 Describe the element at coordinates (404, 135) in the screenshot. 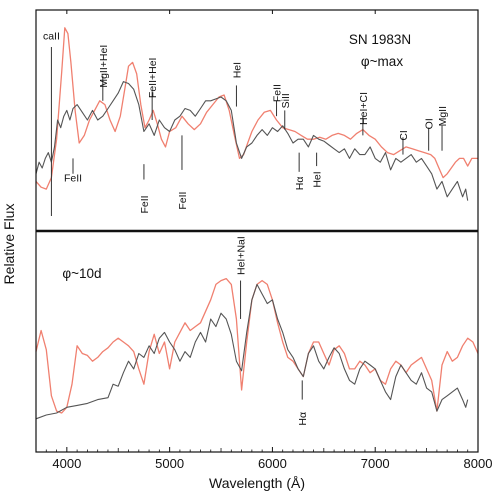

I see `line-id-label: CI` at that location.